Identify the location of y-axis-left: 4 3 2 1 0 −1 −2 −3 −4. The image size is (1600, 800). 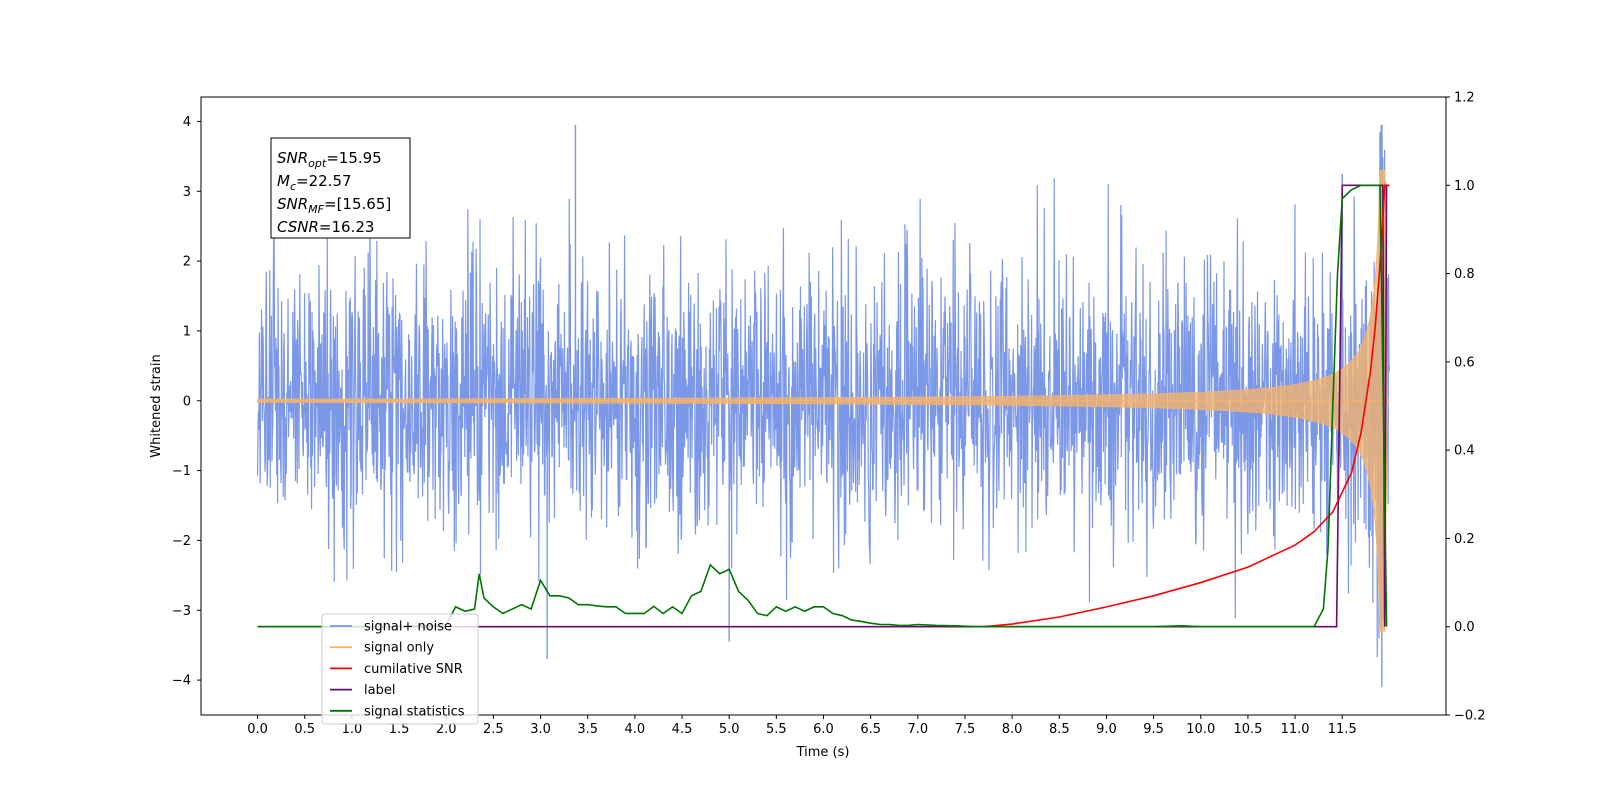
(186, 402).